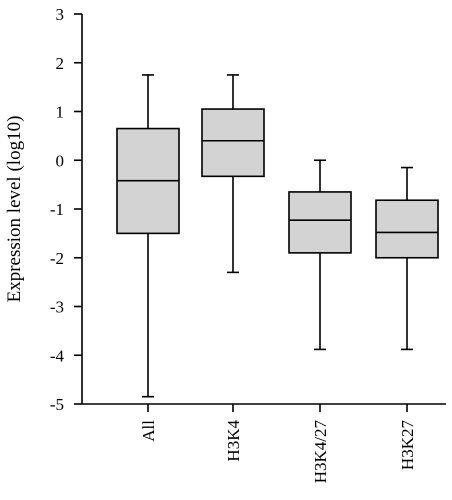  I want to click on y-tick-label: 0, so click(60, 160).